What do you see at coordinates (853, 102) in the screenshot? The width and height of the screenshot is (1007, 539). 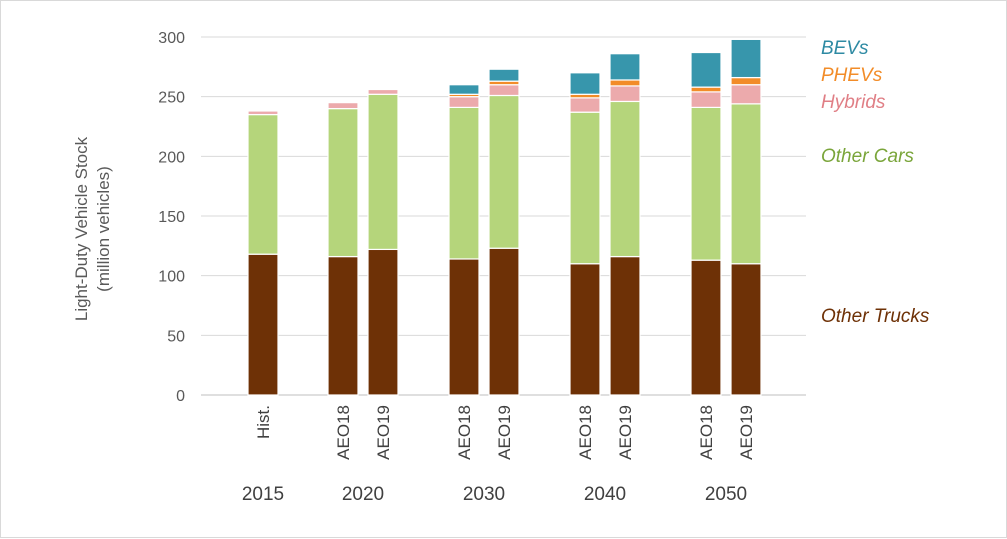 I see `legend-label-hybrids: Hybrids` at bounding box center [853, 102].